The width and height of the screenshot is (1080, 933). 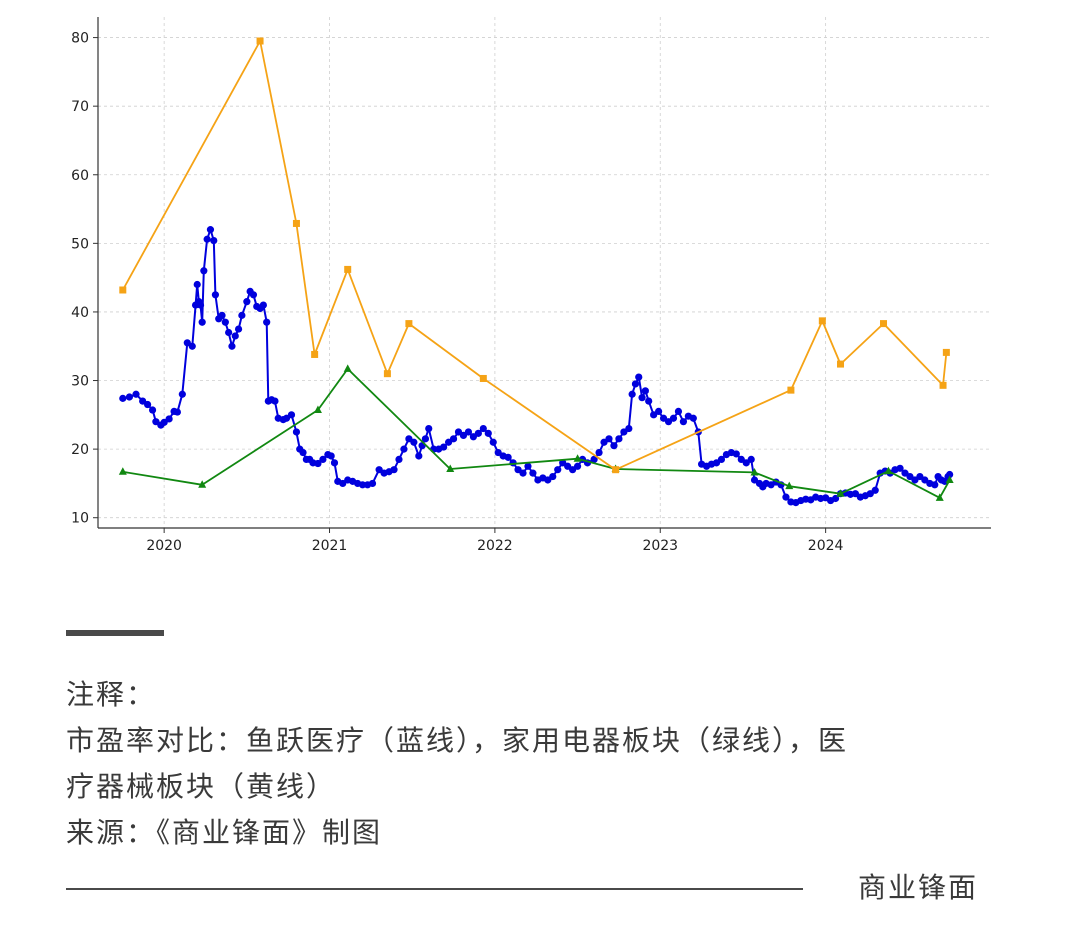 What do you see at coordinates (80, 450) in the screenshot?
I see `y-tick-label: 20` at bounding box center [80, 450].